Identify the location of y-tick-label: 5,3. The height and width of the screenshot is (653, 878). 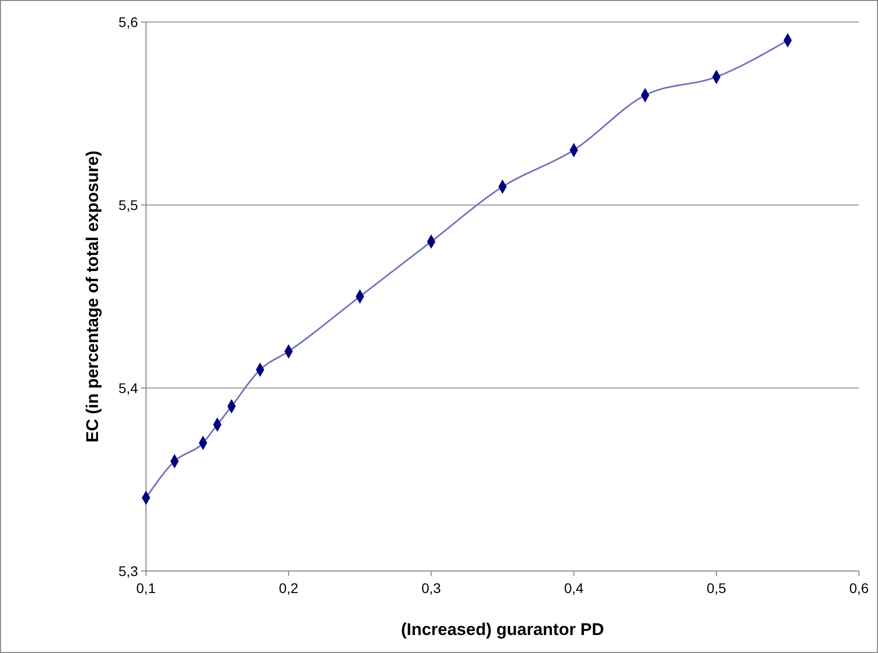
(128, 571).